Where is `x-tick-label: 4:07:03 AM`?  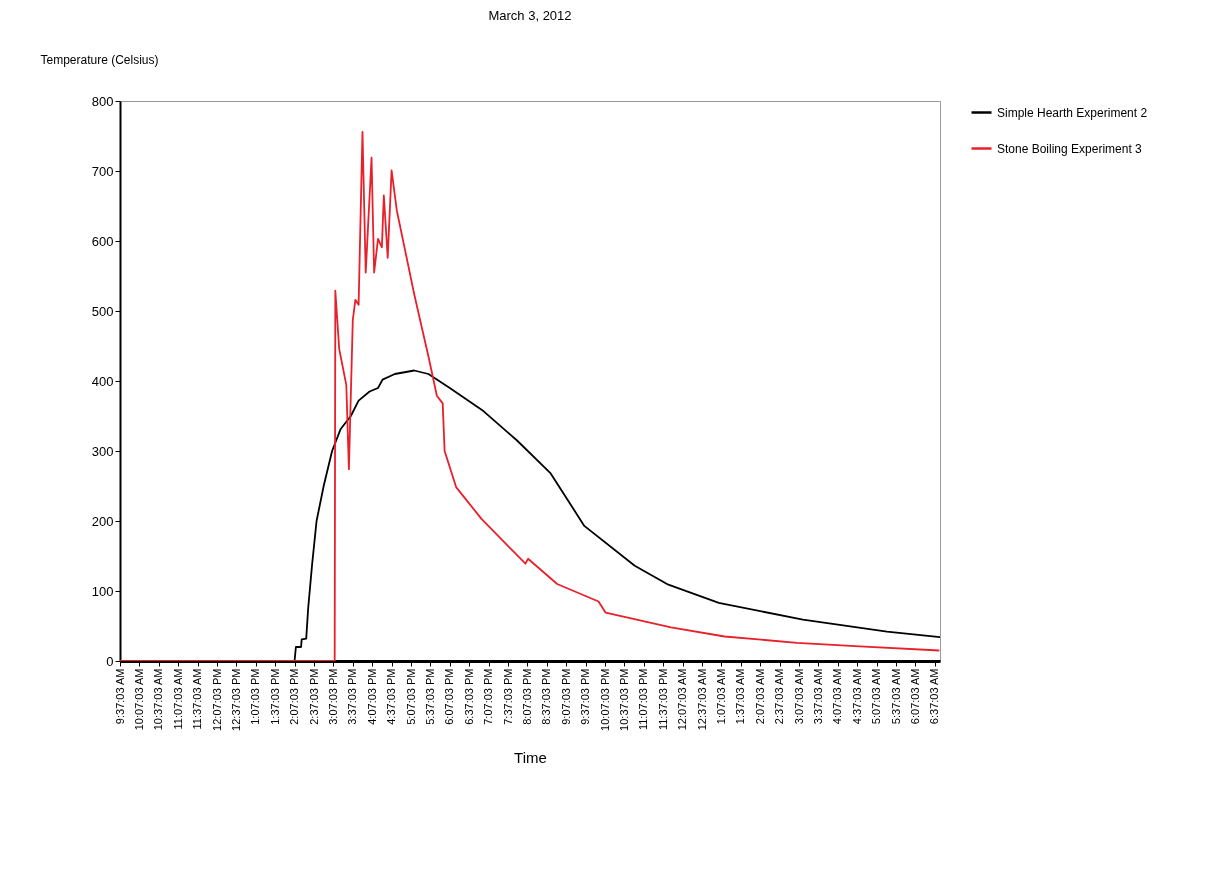
x-tick-label: 4:07:03 AM is located at coordinates (837, 696).